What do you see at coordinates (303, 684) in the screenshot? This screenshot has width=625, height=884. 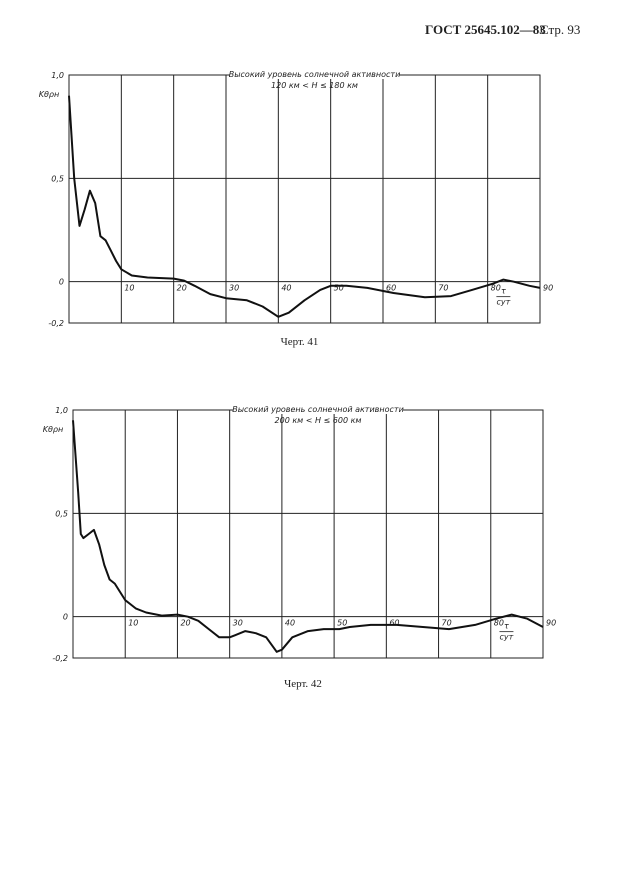 I see `caption: Черт. 42` at bounding box center [303, 684].